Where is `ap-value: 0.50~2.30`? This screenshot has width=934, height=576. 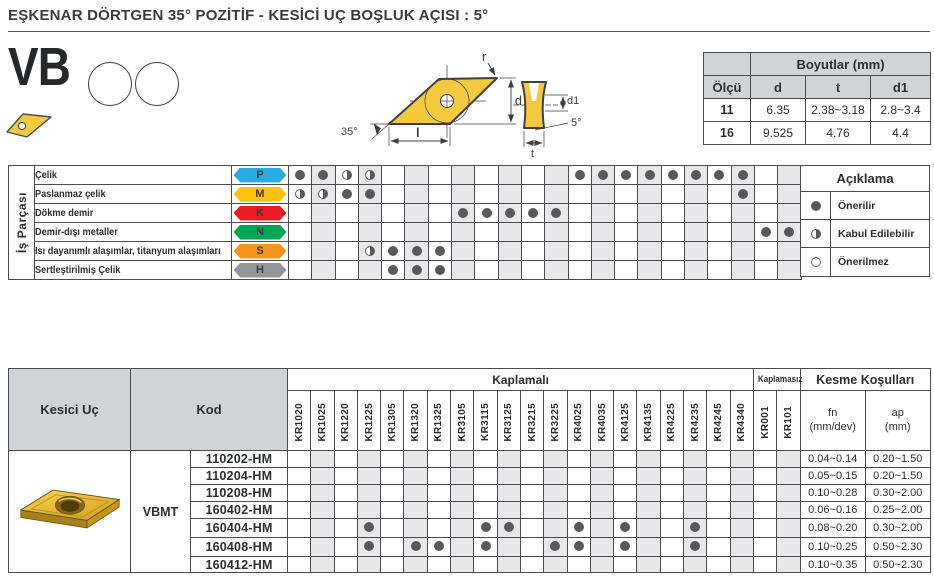 ap-value: 0.50~2.30 is located at coordinates (897, 564).